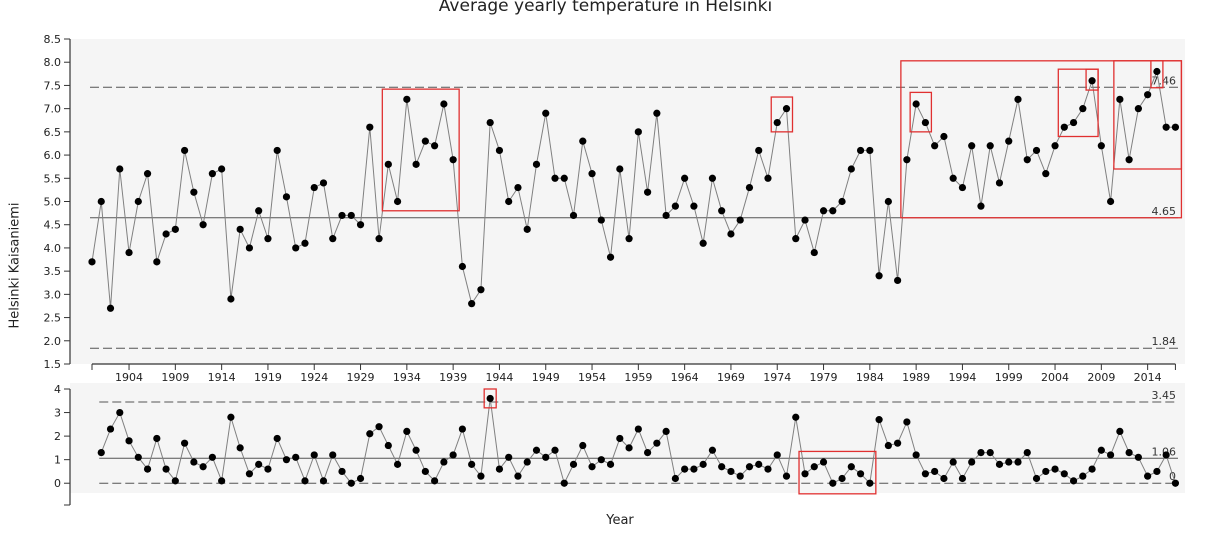 The height and width of the screenshot is (544, 1211). What do you see at coordinates (592, 377) in the screenshot?
I see `x-tick-label: 1954` at bounding box center [592, 377].